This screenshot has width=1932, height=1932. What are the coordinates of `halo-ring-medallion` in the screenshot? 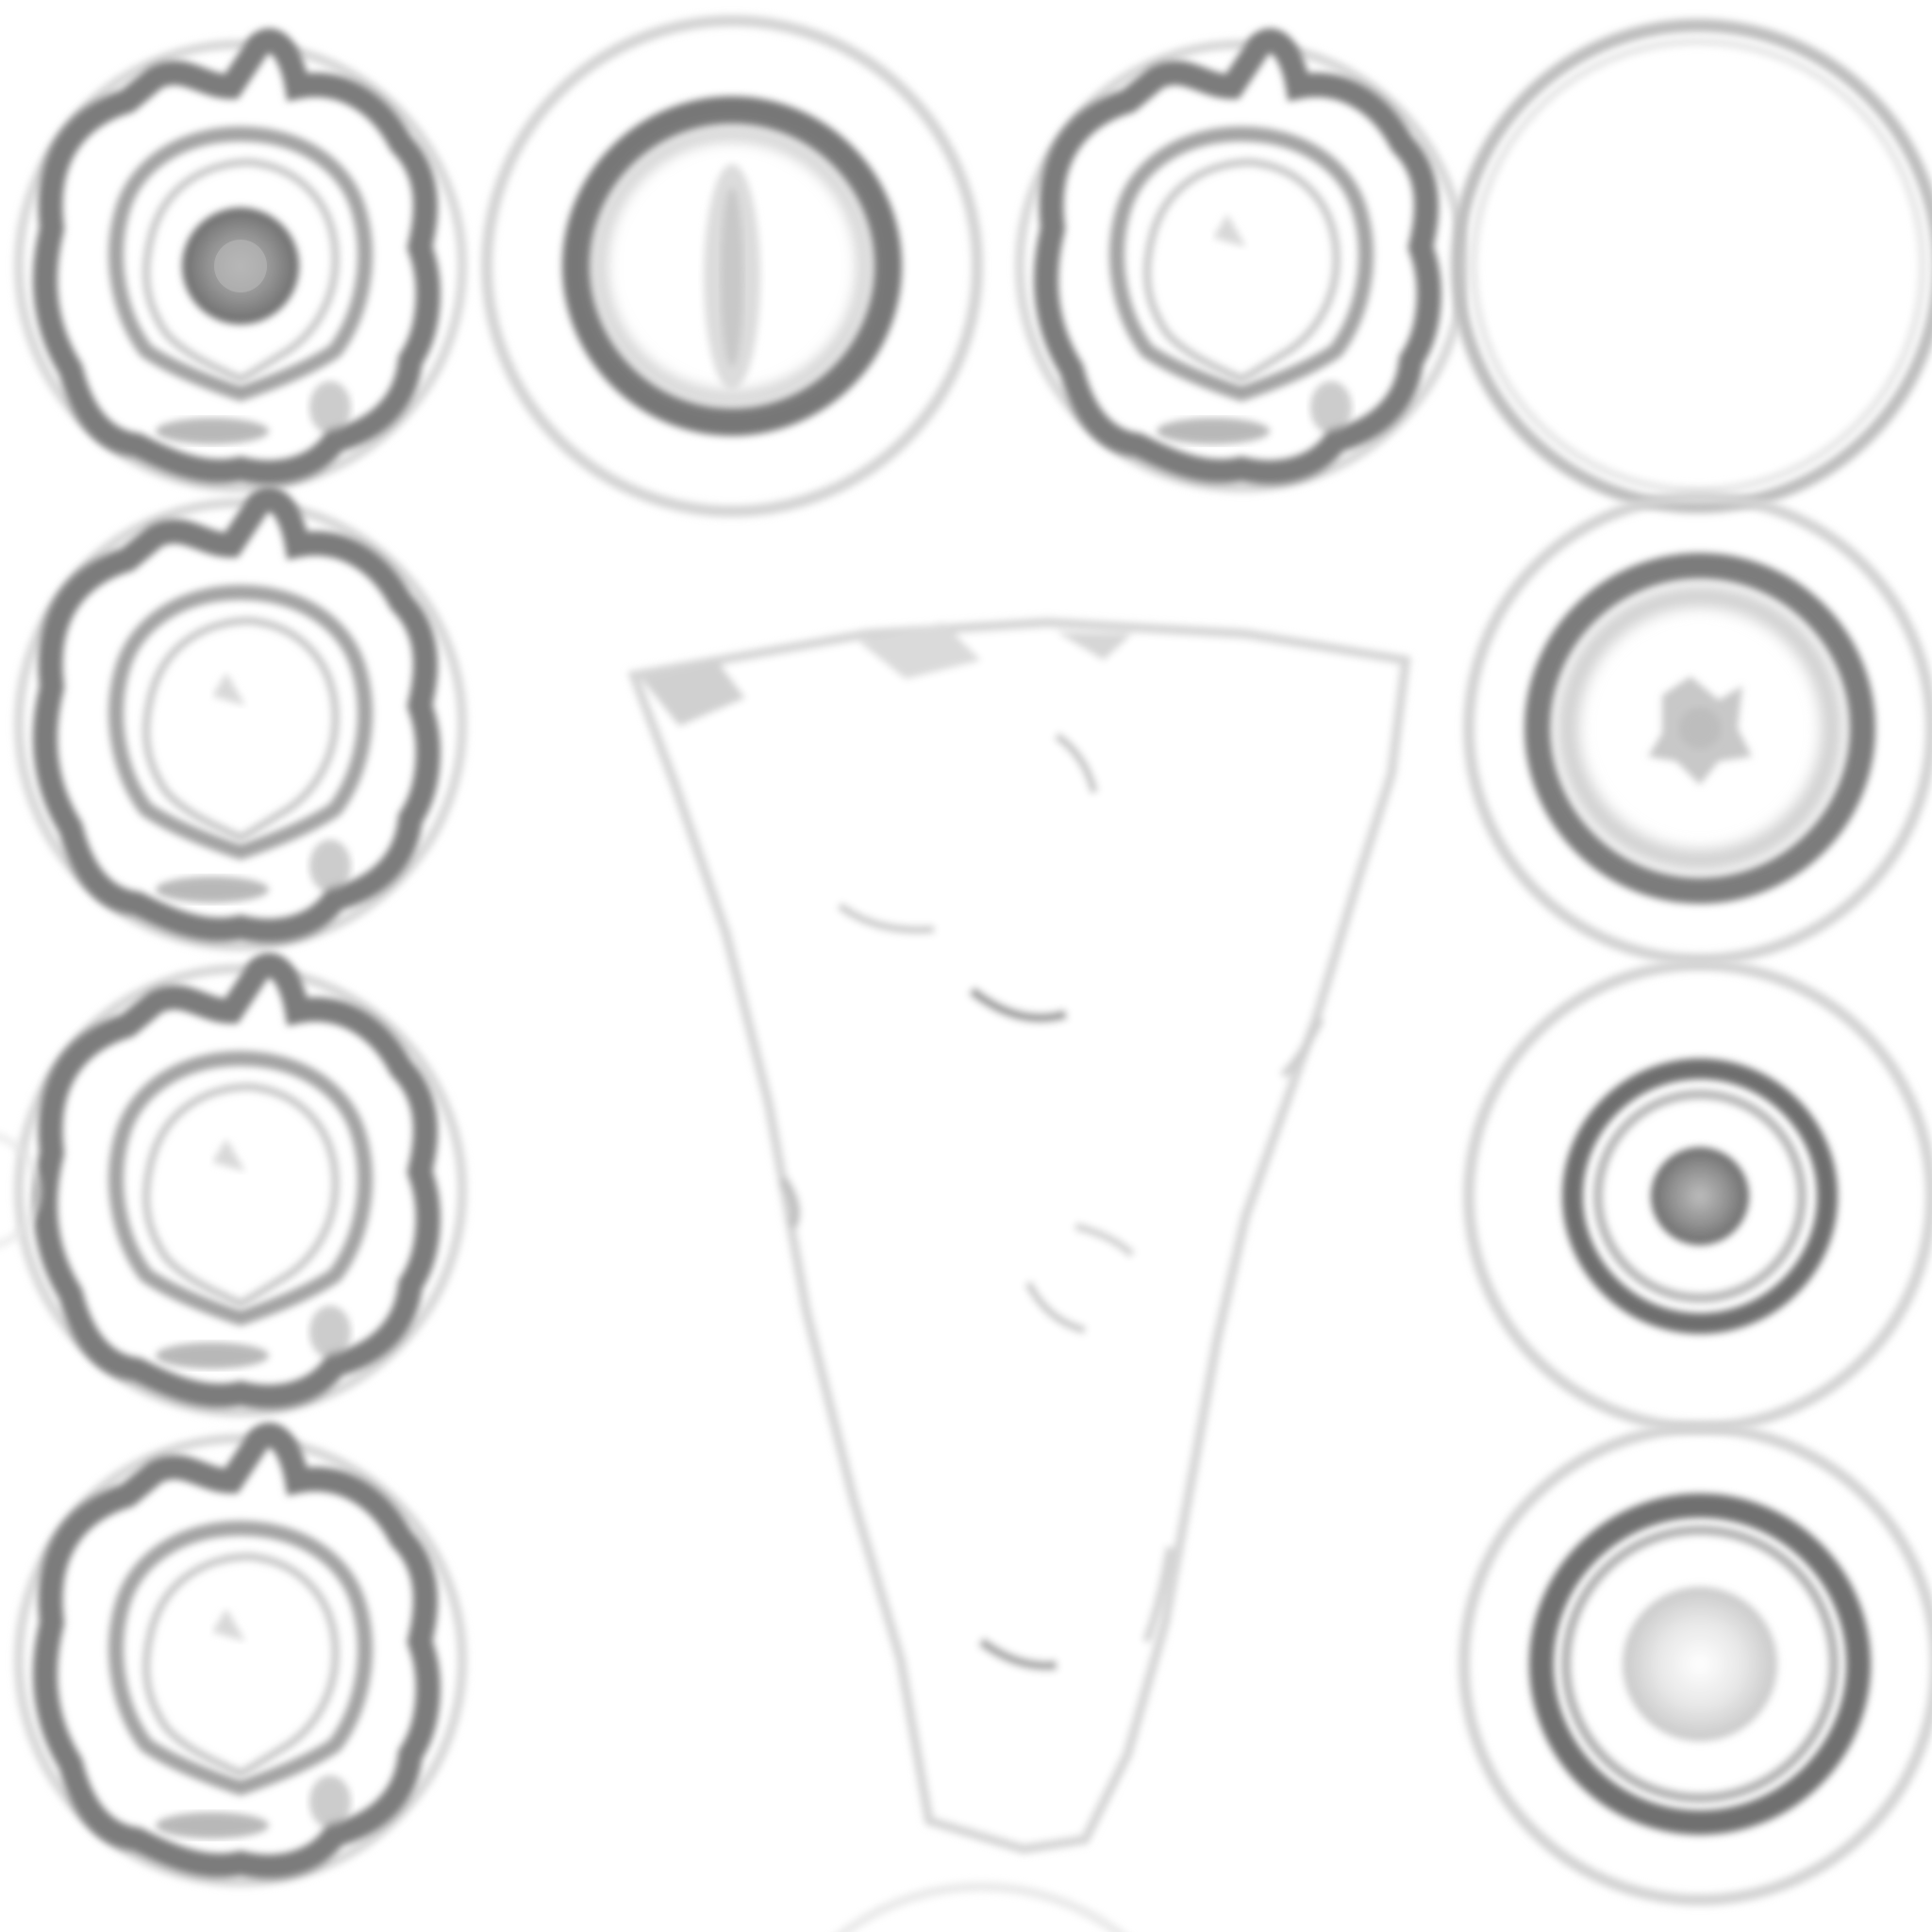 It's located at (1695, 1665).